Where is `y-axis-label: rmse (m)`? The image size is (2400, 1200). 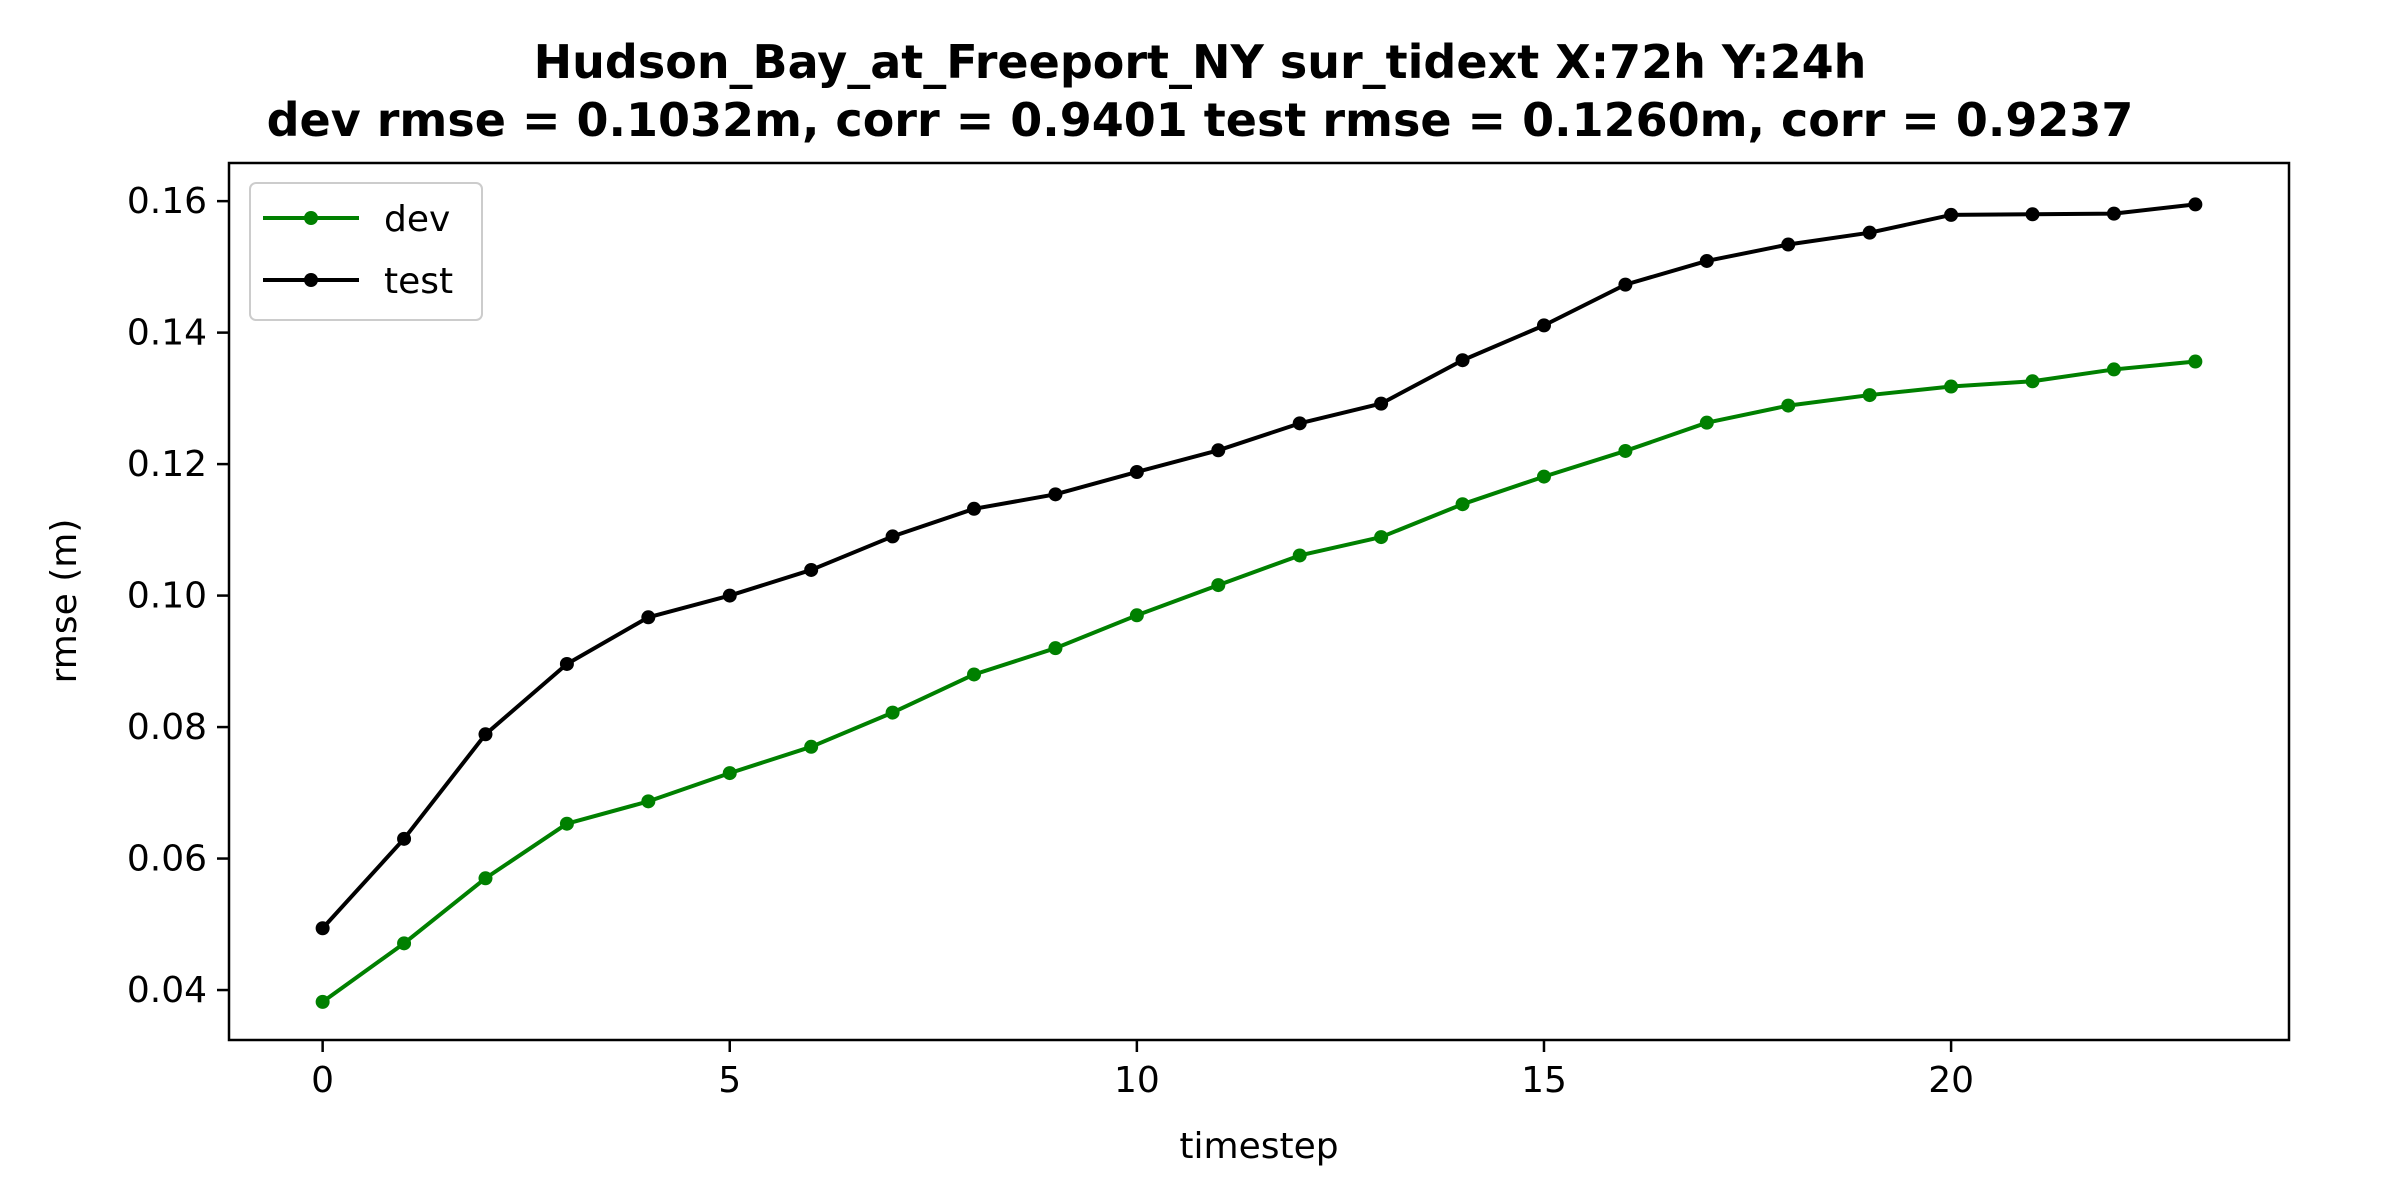
y-axis-label: rmse (m) is located at coordinates (64, 601).